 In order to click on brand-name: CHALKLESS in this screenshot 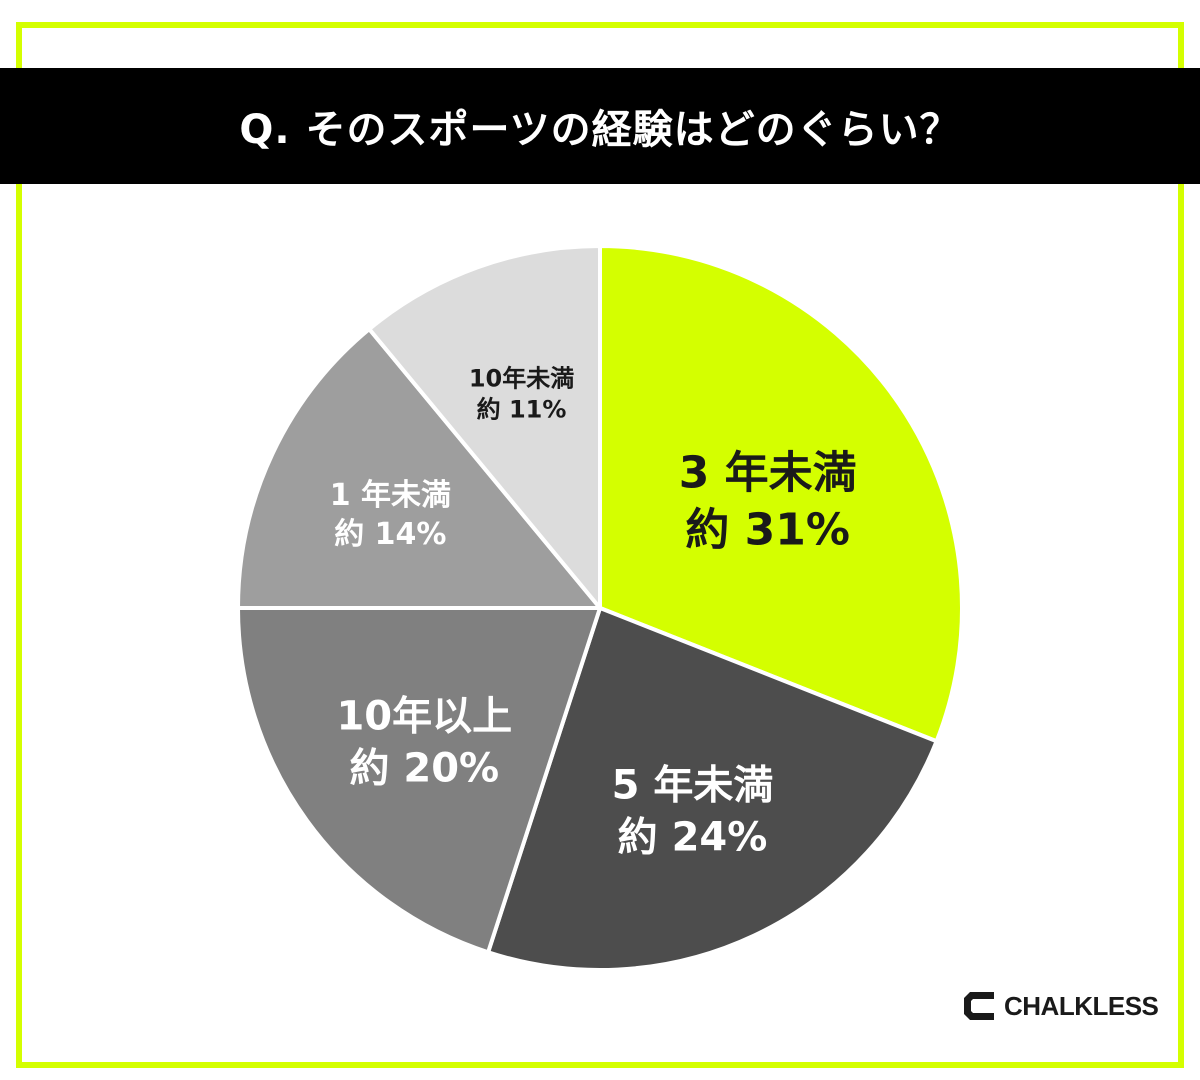, I will do `click(1081, 1005)`.